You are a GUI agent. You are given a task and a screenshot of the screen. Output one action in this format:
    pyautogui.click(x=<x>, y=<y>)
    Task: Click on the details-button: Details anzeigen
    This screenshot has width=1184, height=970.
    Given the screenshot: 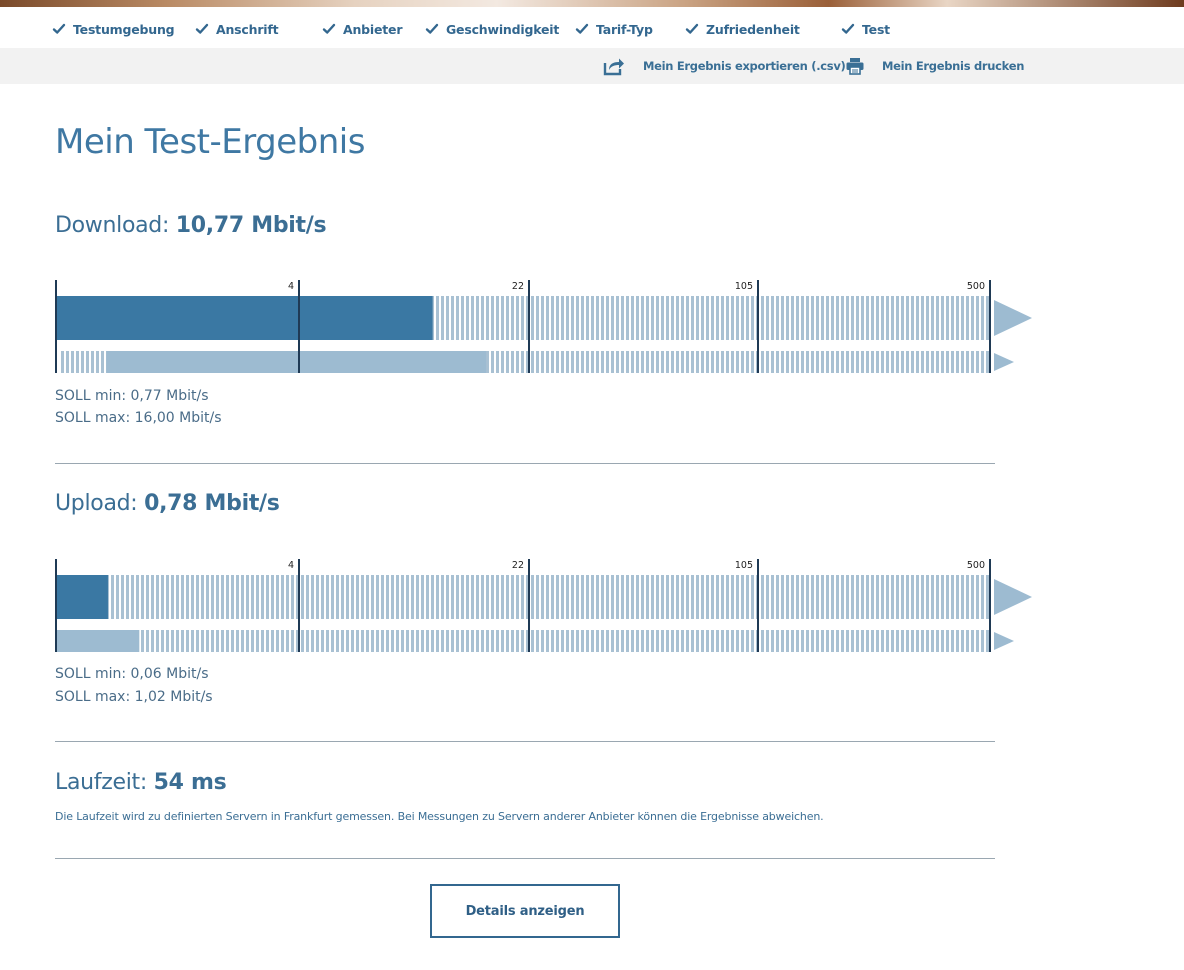 What is the action you would take?
    pyautogui.click(x=525, y=911)
    